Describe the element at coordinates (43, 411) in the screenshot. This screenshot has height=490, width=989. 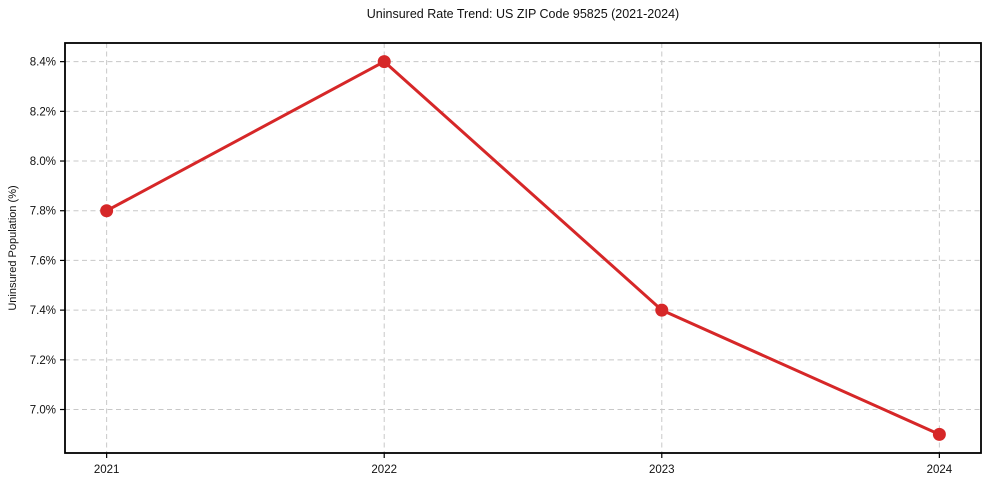
I see `y-tick-label: 7.0%` at that location.